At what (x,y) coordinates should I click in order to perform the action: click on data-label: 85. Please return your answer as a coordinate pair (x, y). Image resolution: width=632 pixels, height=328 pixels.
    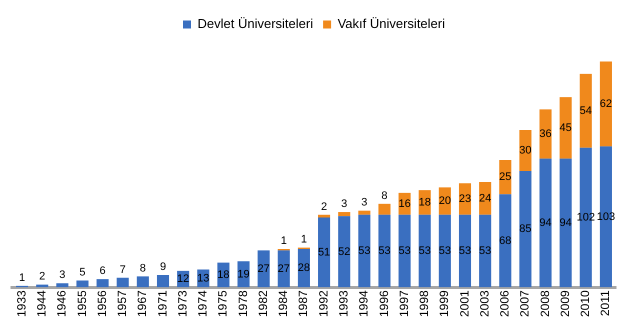
    Looking at the image, I should click on (525, 229).